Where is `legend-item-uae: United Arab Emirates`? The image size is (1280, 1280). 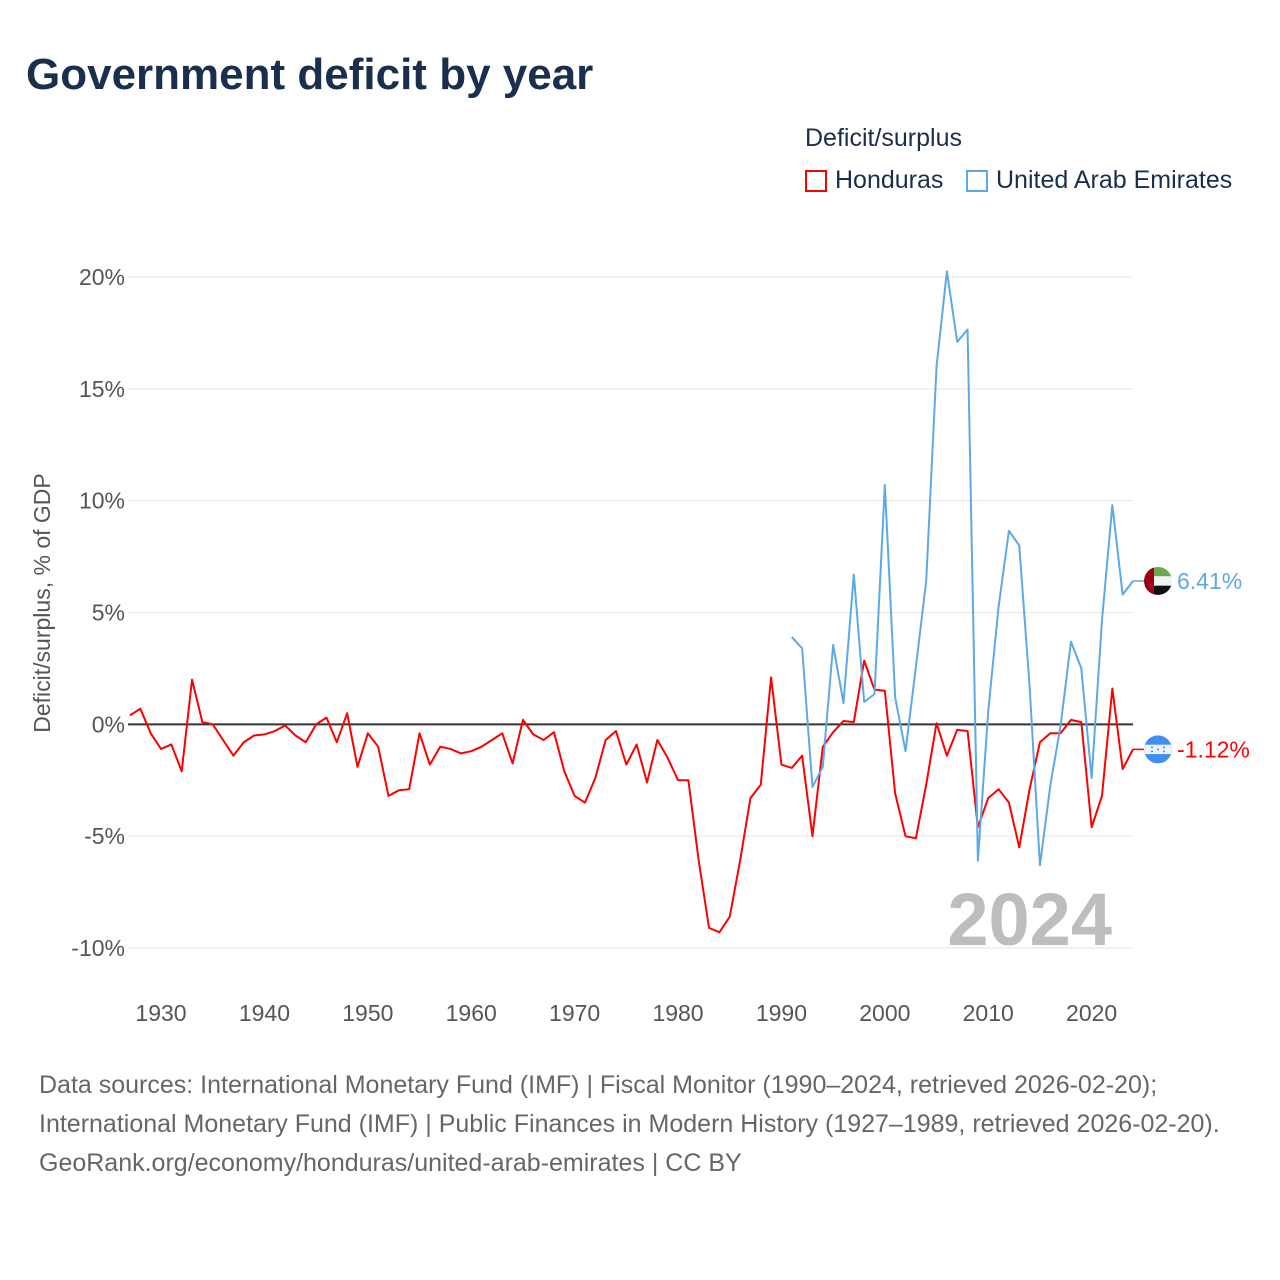 legend-item-uae: United Arab Emirates is located at coordinates (1099, 180).